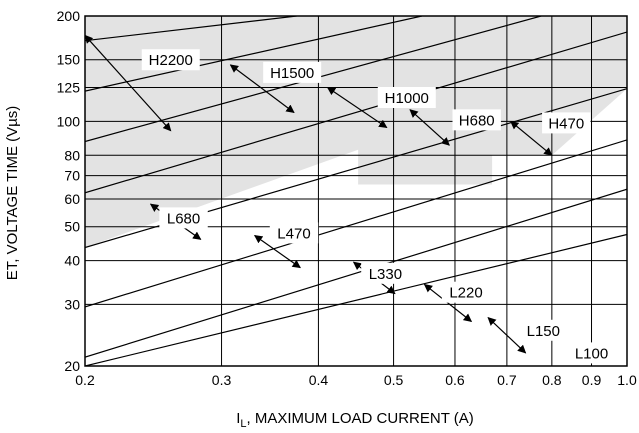 The image size is (639, 433). Describe the element at coordinates (69, 121) in the screenshot. I see `y-tick-label: 100` at that location.